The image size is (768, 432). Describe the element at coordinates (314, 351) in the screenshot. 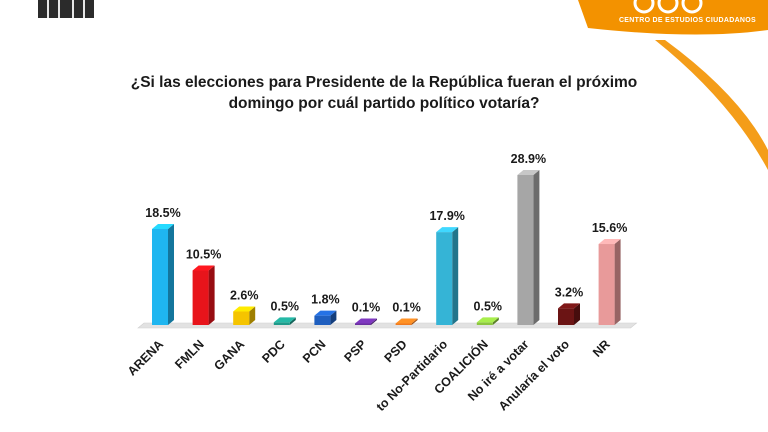

I see `tick-label: PCN` at that location.